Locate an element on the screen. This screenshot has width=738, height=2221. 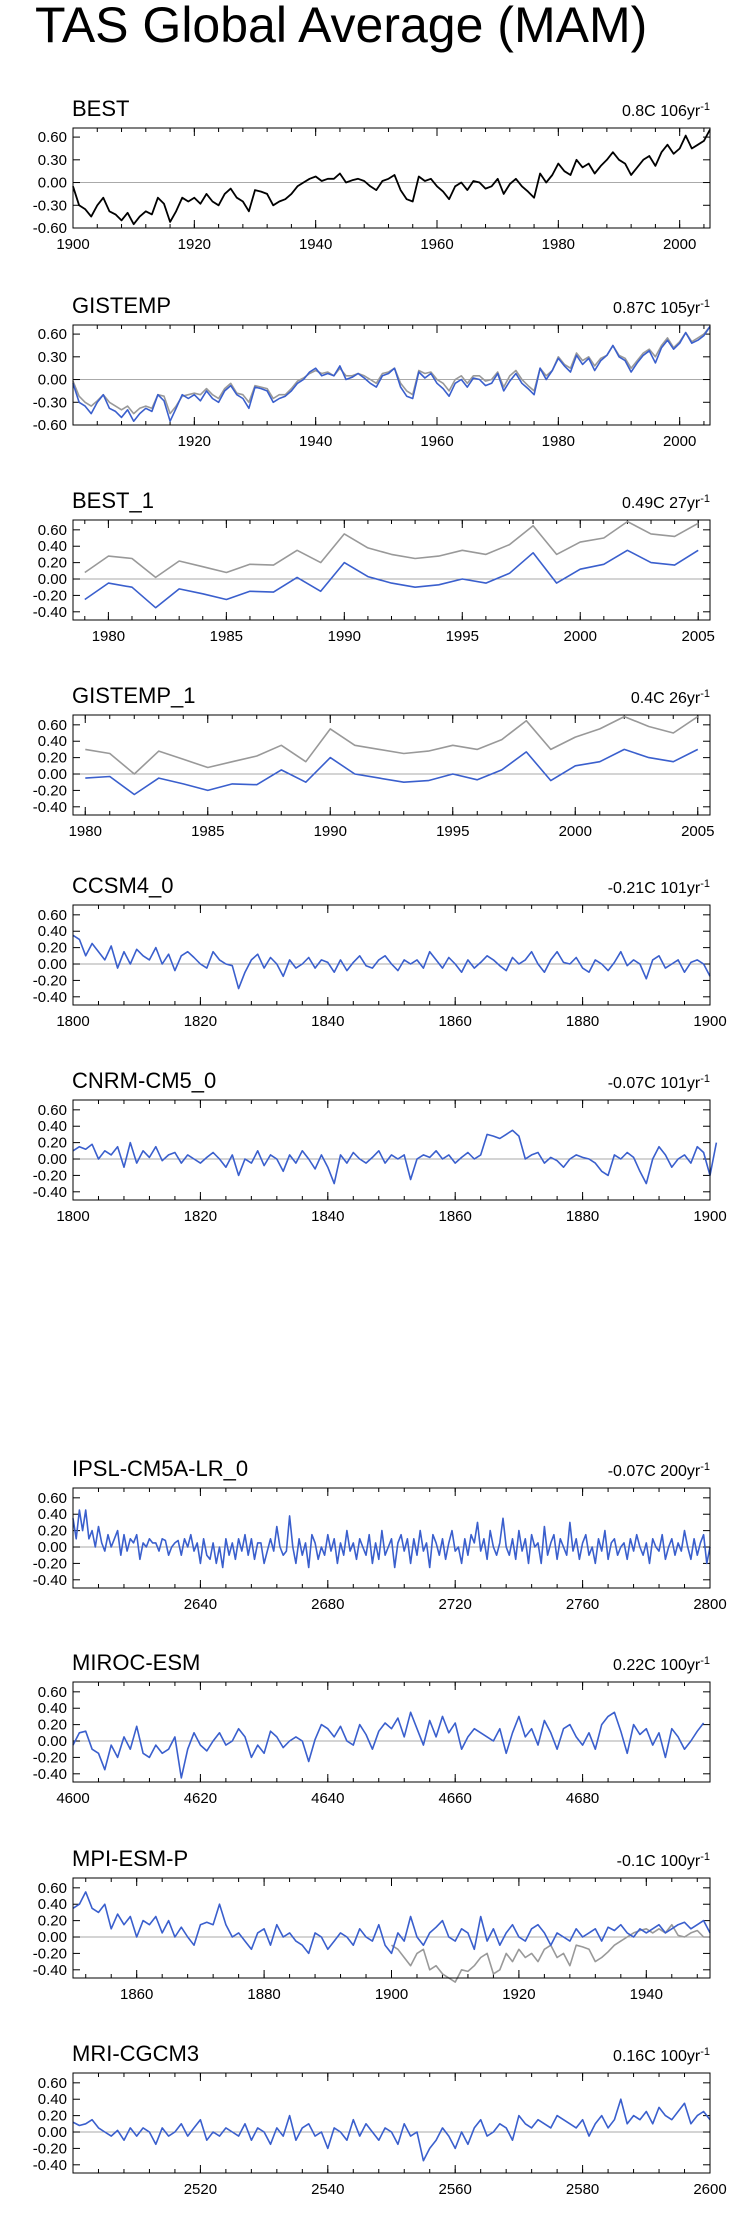
x-tick-label: 2560 is located at coordinates (455, 2189).